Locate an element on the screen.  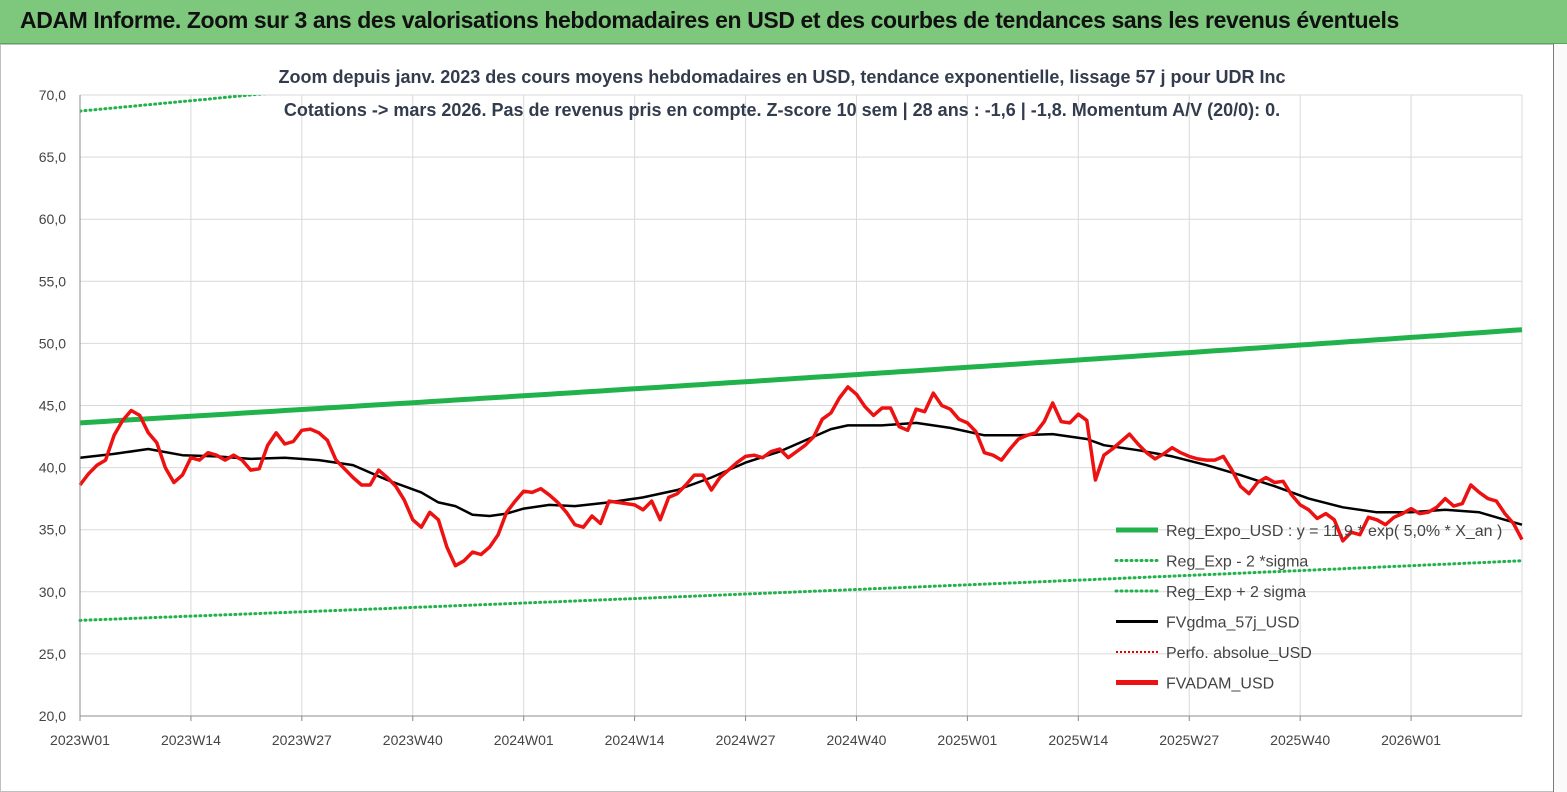
x-tick-label: 2025W01 is located at coordinates (967, 740).